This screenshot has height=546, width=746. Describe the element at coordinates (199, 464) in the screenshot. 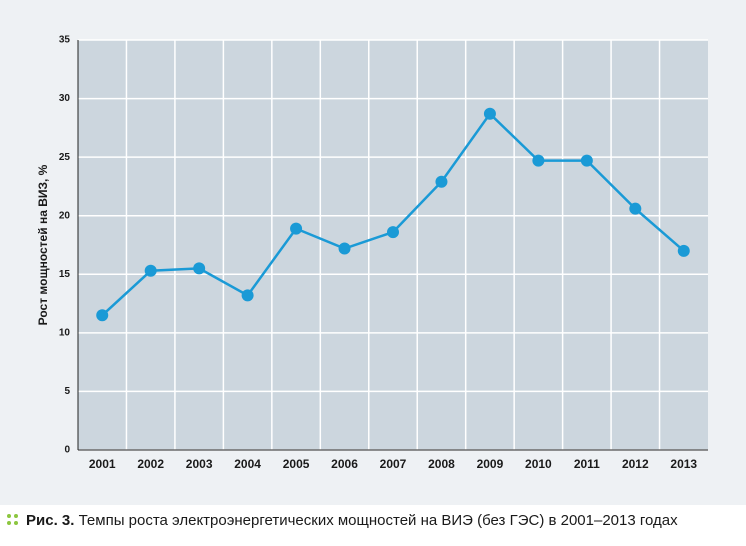

I see `x-tick-label: 2003` at that location.